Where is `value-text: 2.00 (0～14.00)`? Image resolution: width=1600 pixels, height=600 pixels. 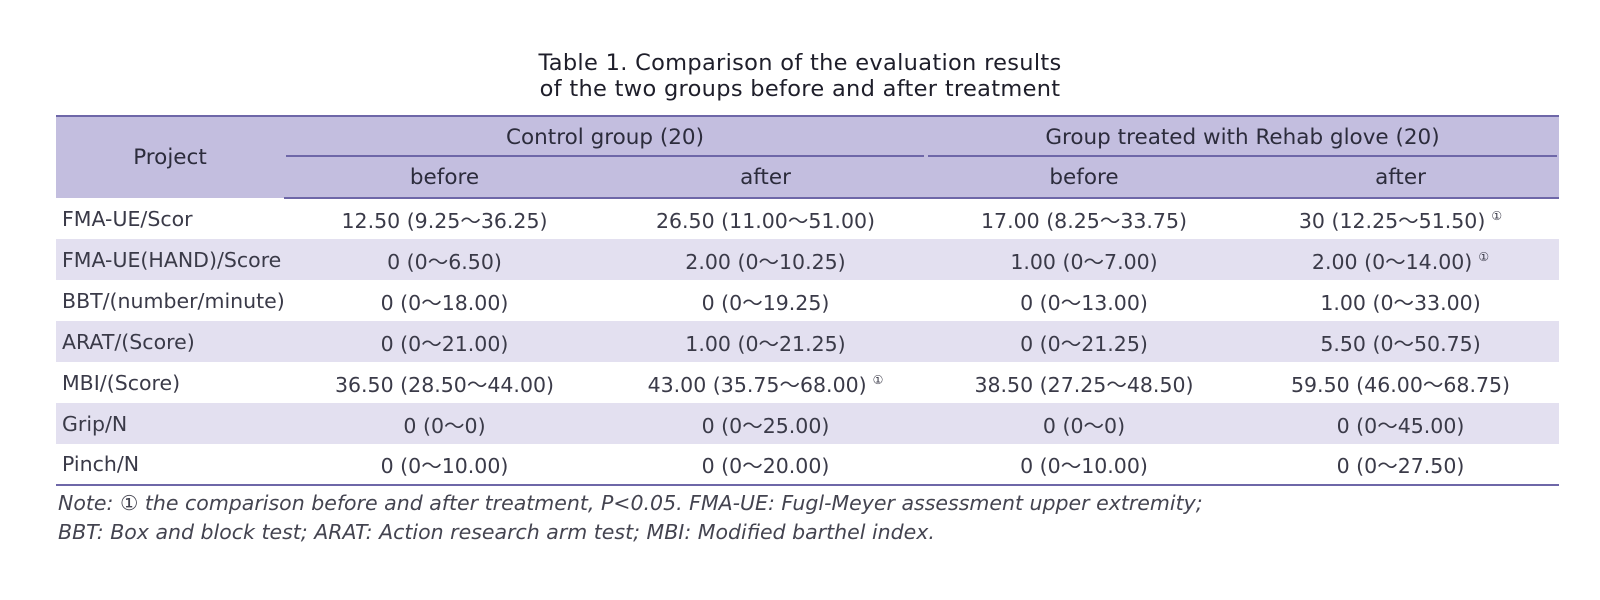 value-text: 2.00 (0～14.00) is located at coordinates (1392, 261).